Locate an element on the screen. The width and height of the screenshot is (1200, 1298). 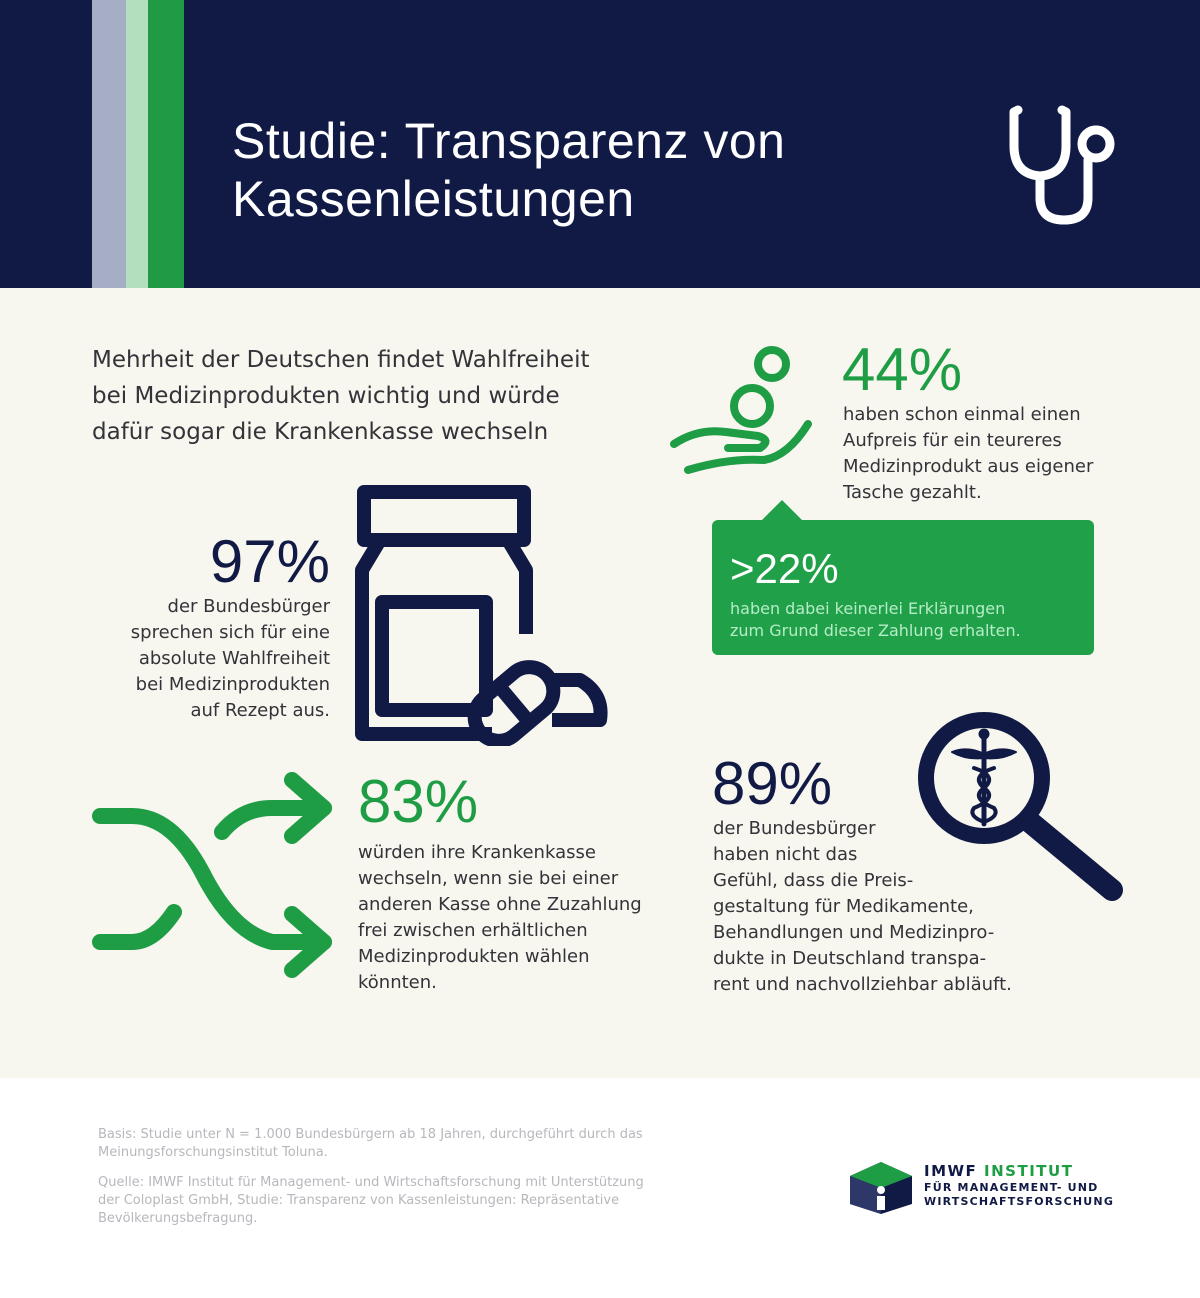
stat-83-line: würden ihre Krankenkasse is located at coordinates (477, 852).